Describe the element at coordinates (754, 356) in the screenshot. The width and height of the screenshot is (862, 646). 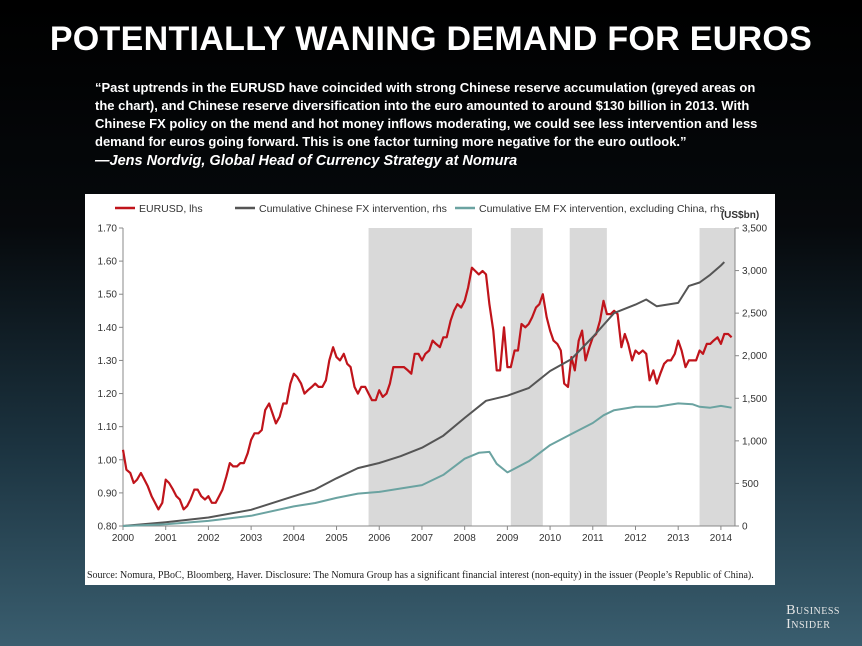
I see `right-tick-label: 2,000` at that location.